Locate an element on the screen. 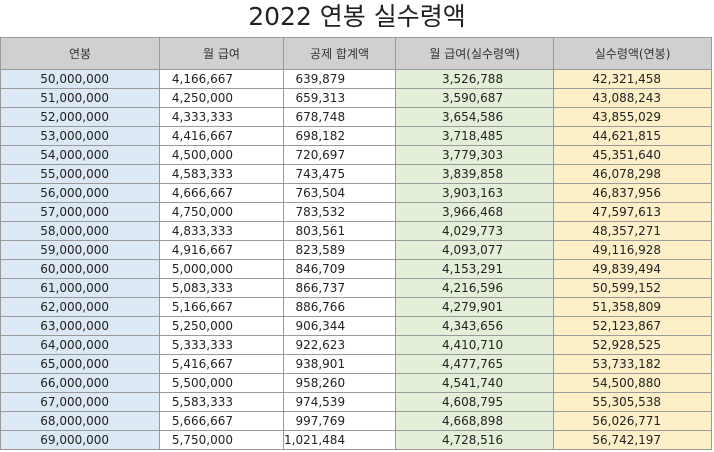 The width and height of the screenshot is (714, 452). cell-annual-salary: 63,000,000 is located at coordinates (80, 326).